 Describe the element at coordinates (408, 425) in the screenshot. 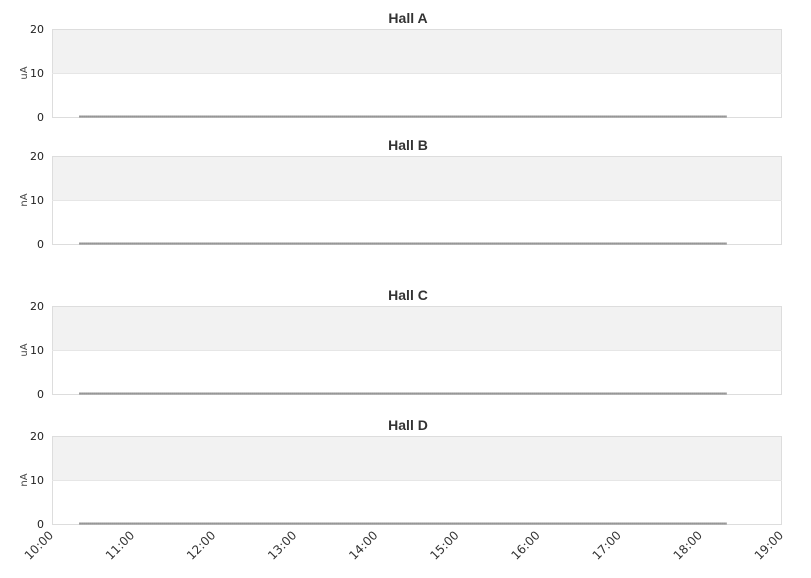

I see `chart-title: Hall D` at that location.